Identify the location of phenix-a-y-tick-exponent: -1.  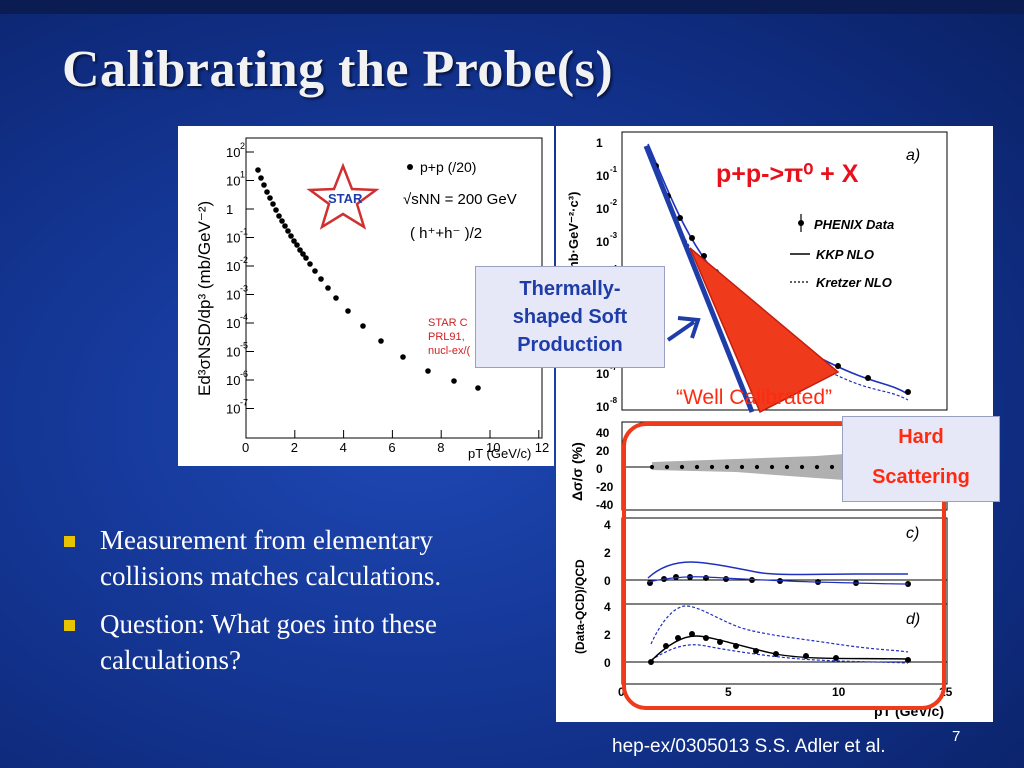
(614, 169).